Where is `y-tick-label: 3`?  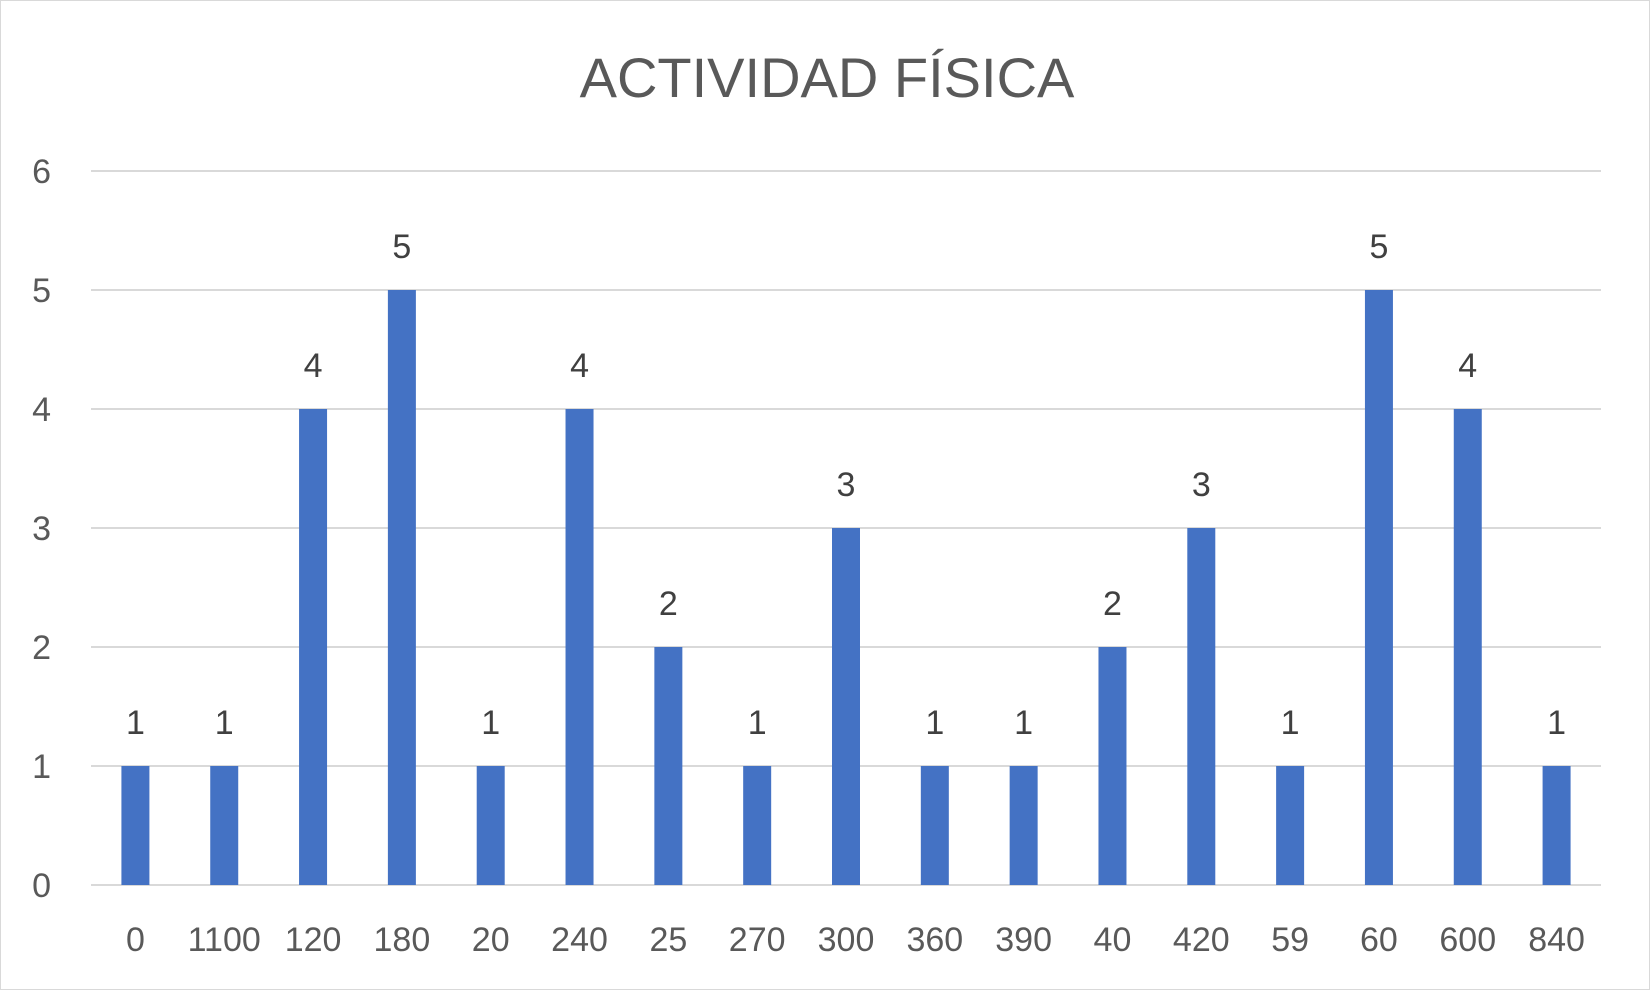
y-tick-label: 3 is located at coordinates (41, 529).